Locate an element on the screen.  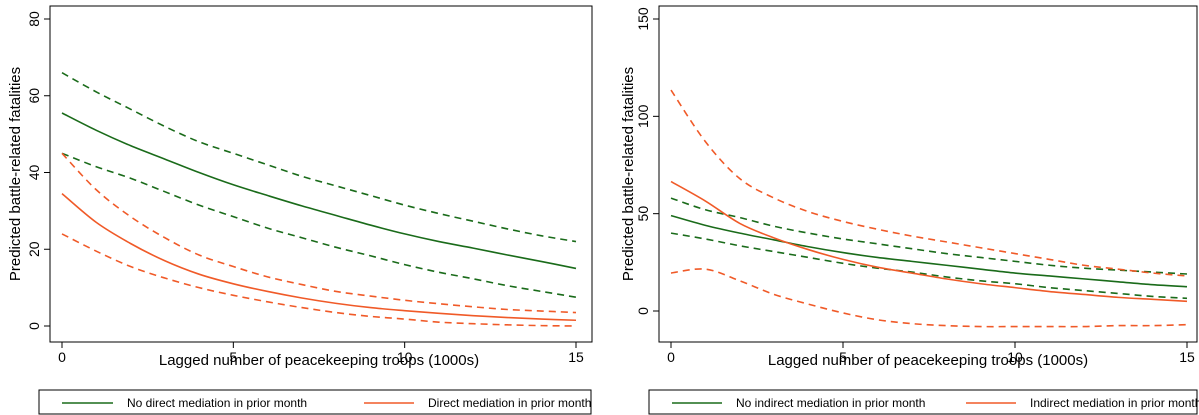
right-y-axis-label: Predicted battle-related fatalities is located at coordinates (628, 174).